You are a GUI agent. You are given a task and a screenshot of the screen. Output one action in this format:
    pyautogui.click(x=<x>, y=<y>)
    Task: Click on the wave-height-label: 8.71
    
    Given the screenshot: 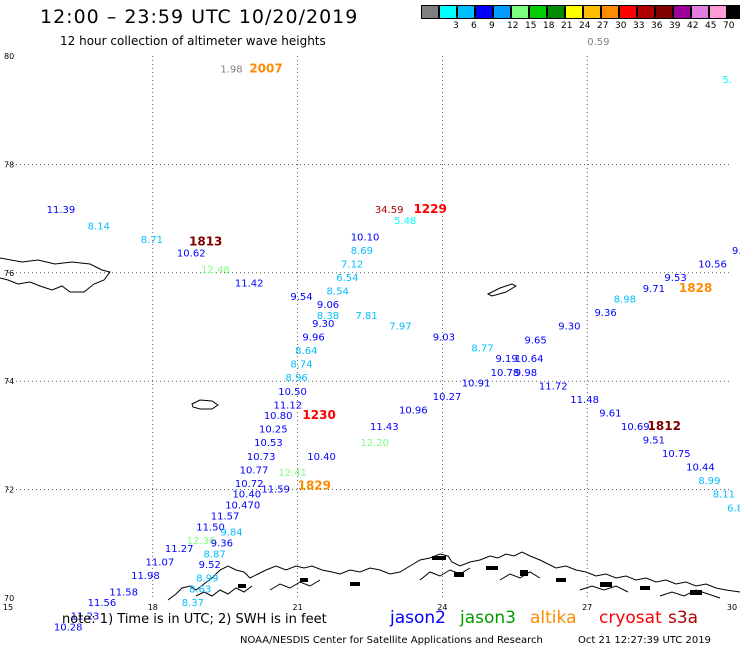 What is the action you would take?
    pyautogui.click(x=152, y=240)
    